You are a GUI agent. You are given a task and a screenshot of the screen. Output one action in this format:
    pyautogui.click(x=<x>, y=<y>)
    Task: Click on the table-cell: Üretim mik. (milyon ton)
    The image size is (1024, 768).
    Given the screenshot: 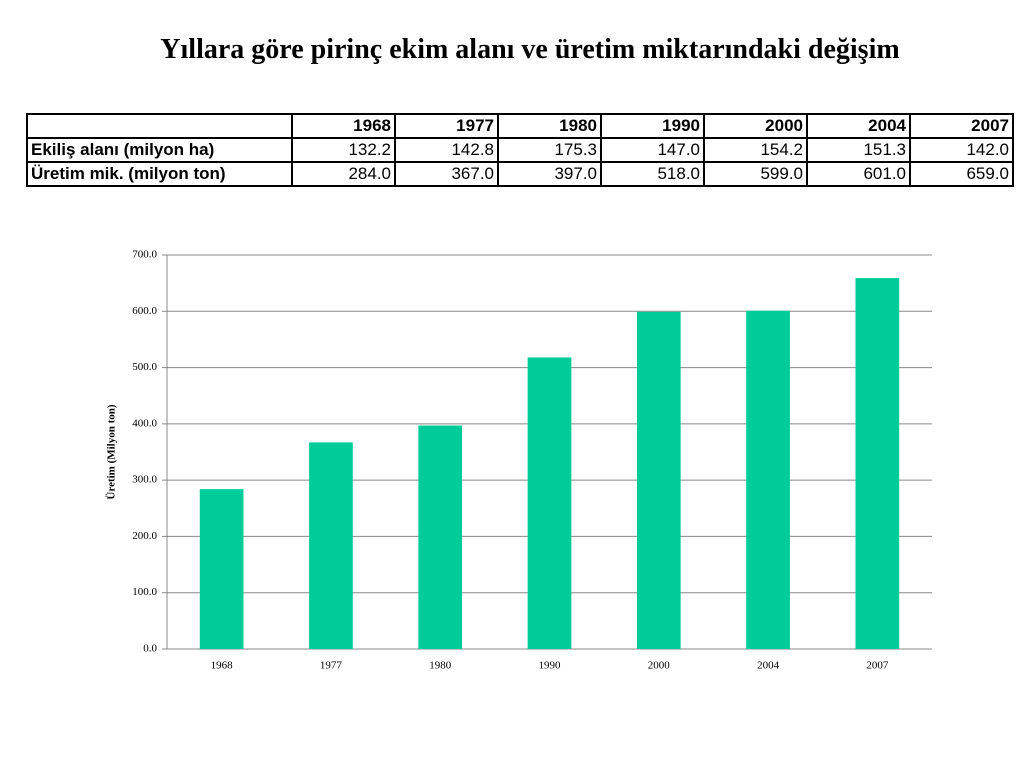 What is the action you would take?
    pyautogui.click(x=159, y=174)
    